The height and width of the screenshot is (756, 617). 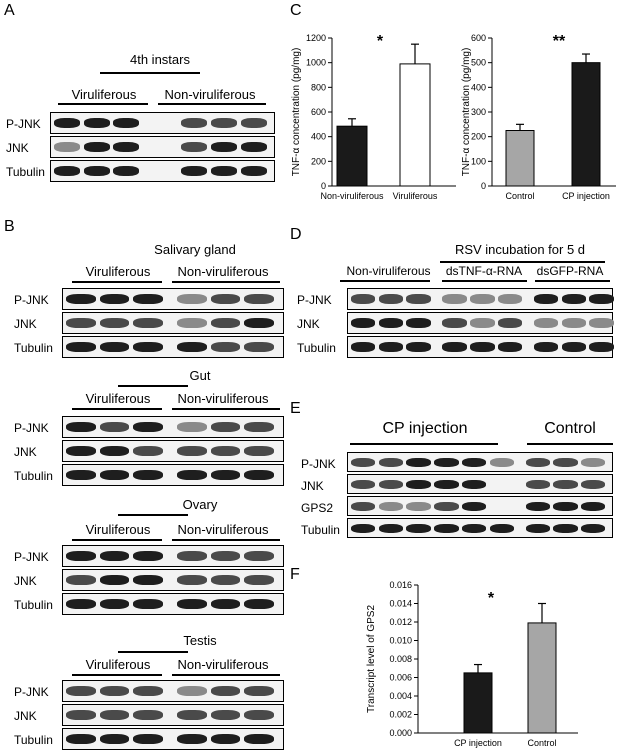 What do you see at coordinates (118, 398) in the screenshot?
I see `group-label: Viruliferous` at bounding box center [118, 398].